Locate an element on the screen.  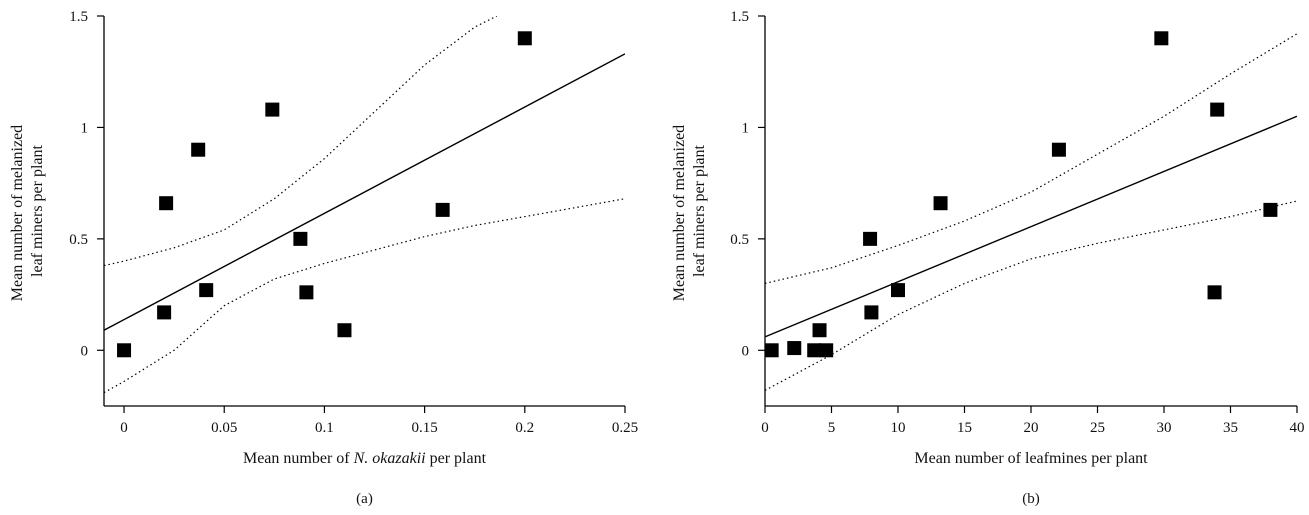
x-axis-label: Mean number of N. okazakii per plant is located at coordinates (365, 458).